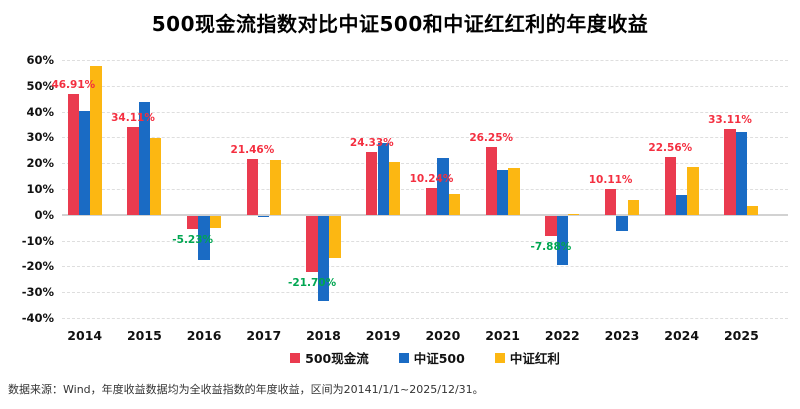 The width and height of the screenshot is (800, 409). I want to click on bar-中证红利-2015, so click(156, 176).